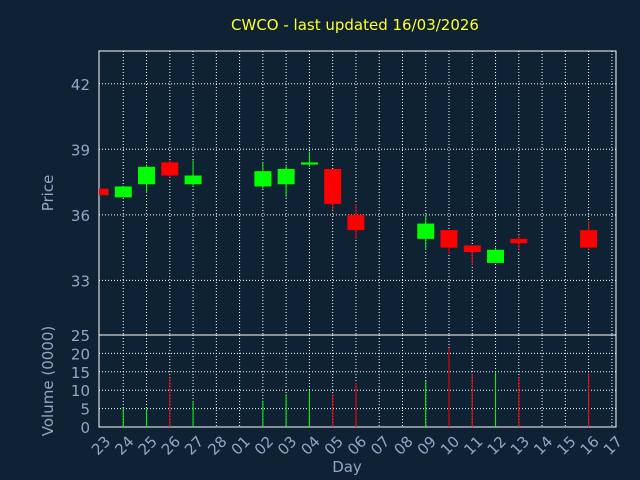  What do you see at coordinates (48, 193) in the screenshot?
I see `price-axis-label: Price` at bounding box center [48, 193].